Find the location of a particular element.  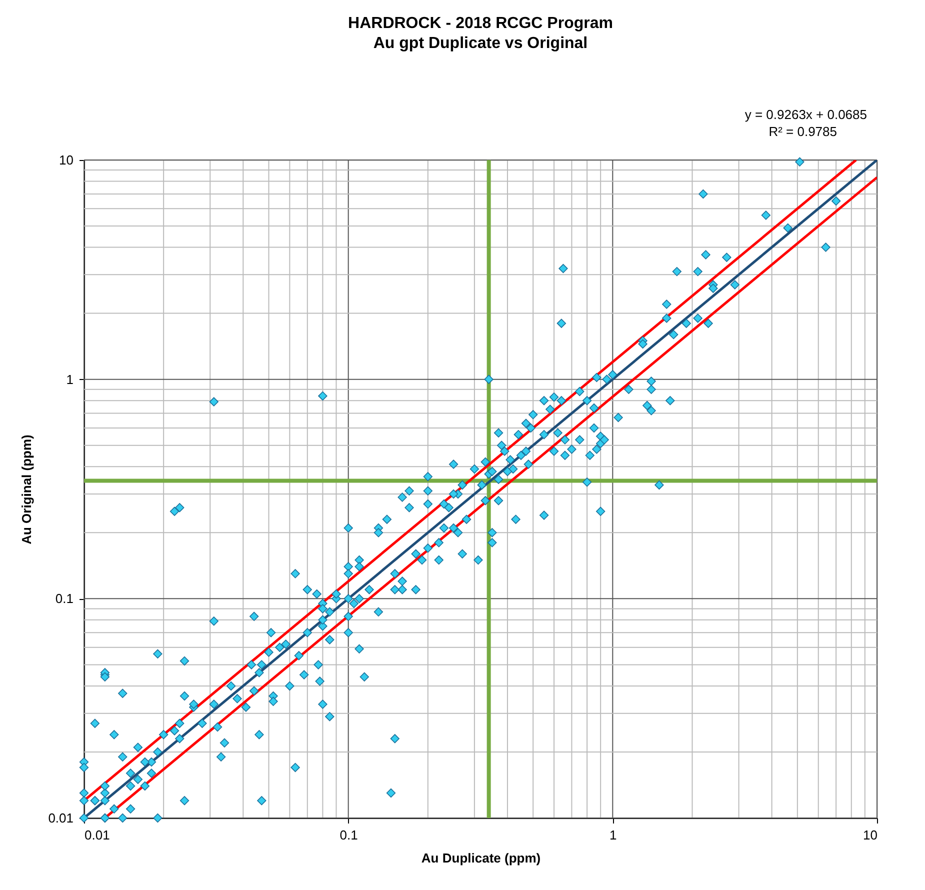

y-tick-label: 0.1 is located at coordinates (64, 598).